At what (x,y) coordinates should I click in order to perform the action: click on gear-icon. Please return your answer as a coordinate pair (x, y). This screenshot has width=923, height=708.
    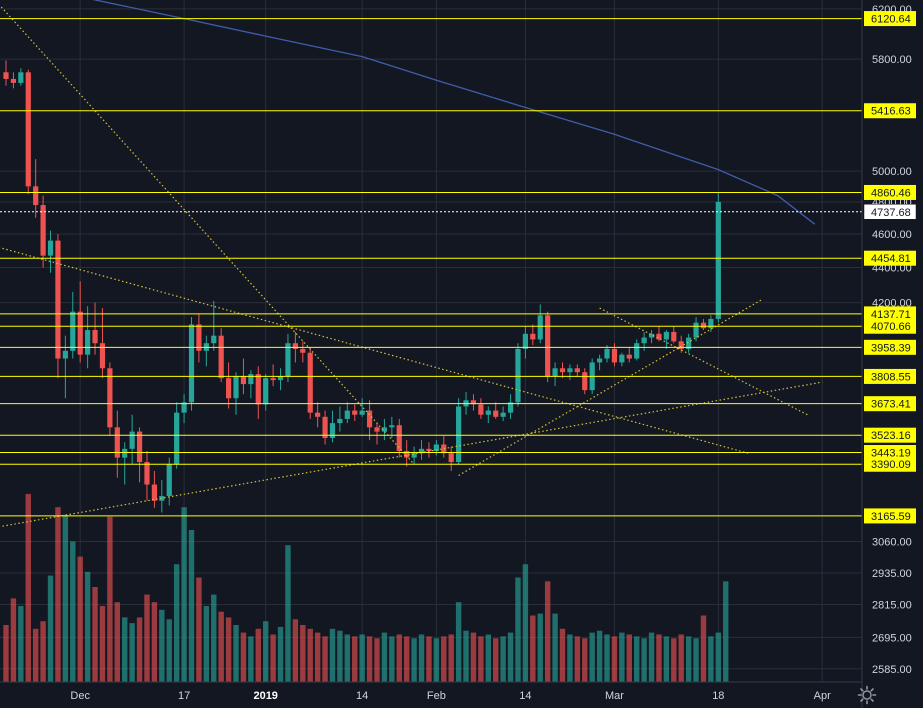
    Looking at the image, I should click on (867, 695).